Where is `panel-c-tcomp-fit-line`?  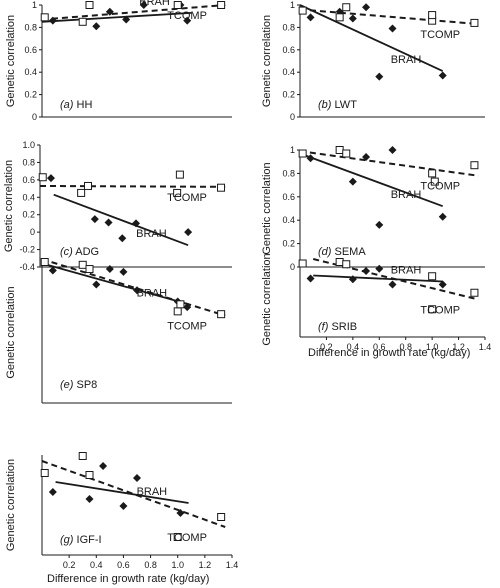 panel-c-tcomp-fit-line is located at coordinates (132, 186).